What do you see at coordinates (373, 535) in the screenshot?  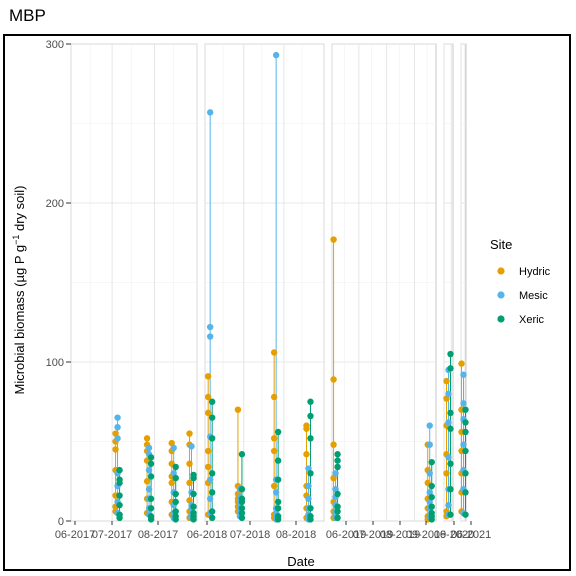 I see `x-tick-label: 07-2019` at bounding box center [373, 535].